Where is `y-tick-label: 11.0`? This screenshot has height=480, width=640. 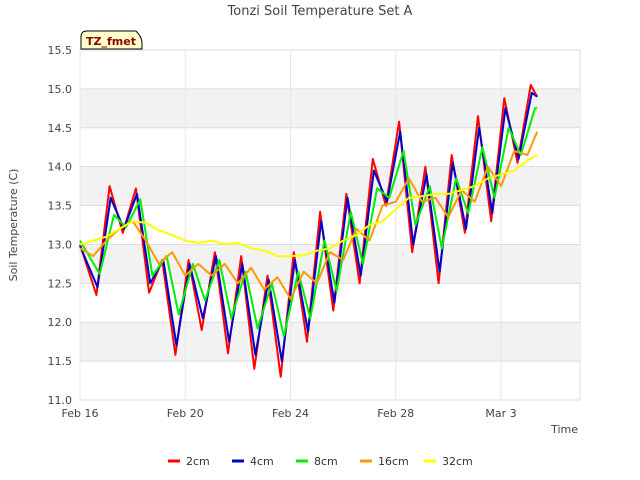 y-tick-label: 11.0 is located at coordinates (60, 400).